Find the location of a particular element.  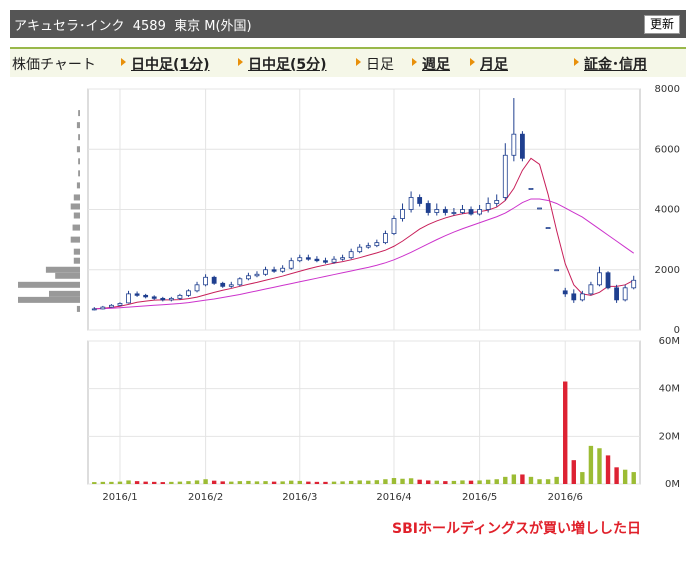

header-title: アキュセラ･インク 4589 東京 M(外国) is located at coordinates (133, 26).